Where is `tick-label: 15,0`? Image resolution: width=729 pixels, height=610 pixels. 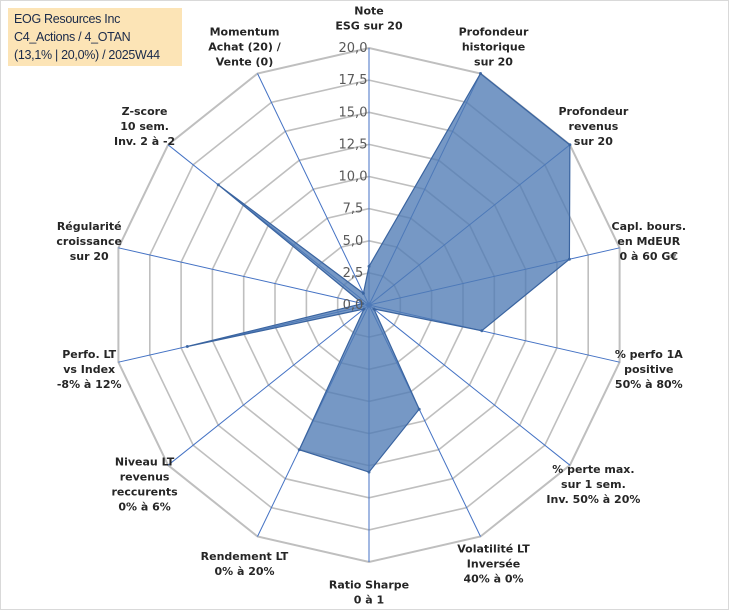 tick-label: 15,0 is located at coordinates (353, 112).